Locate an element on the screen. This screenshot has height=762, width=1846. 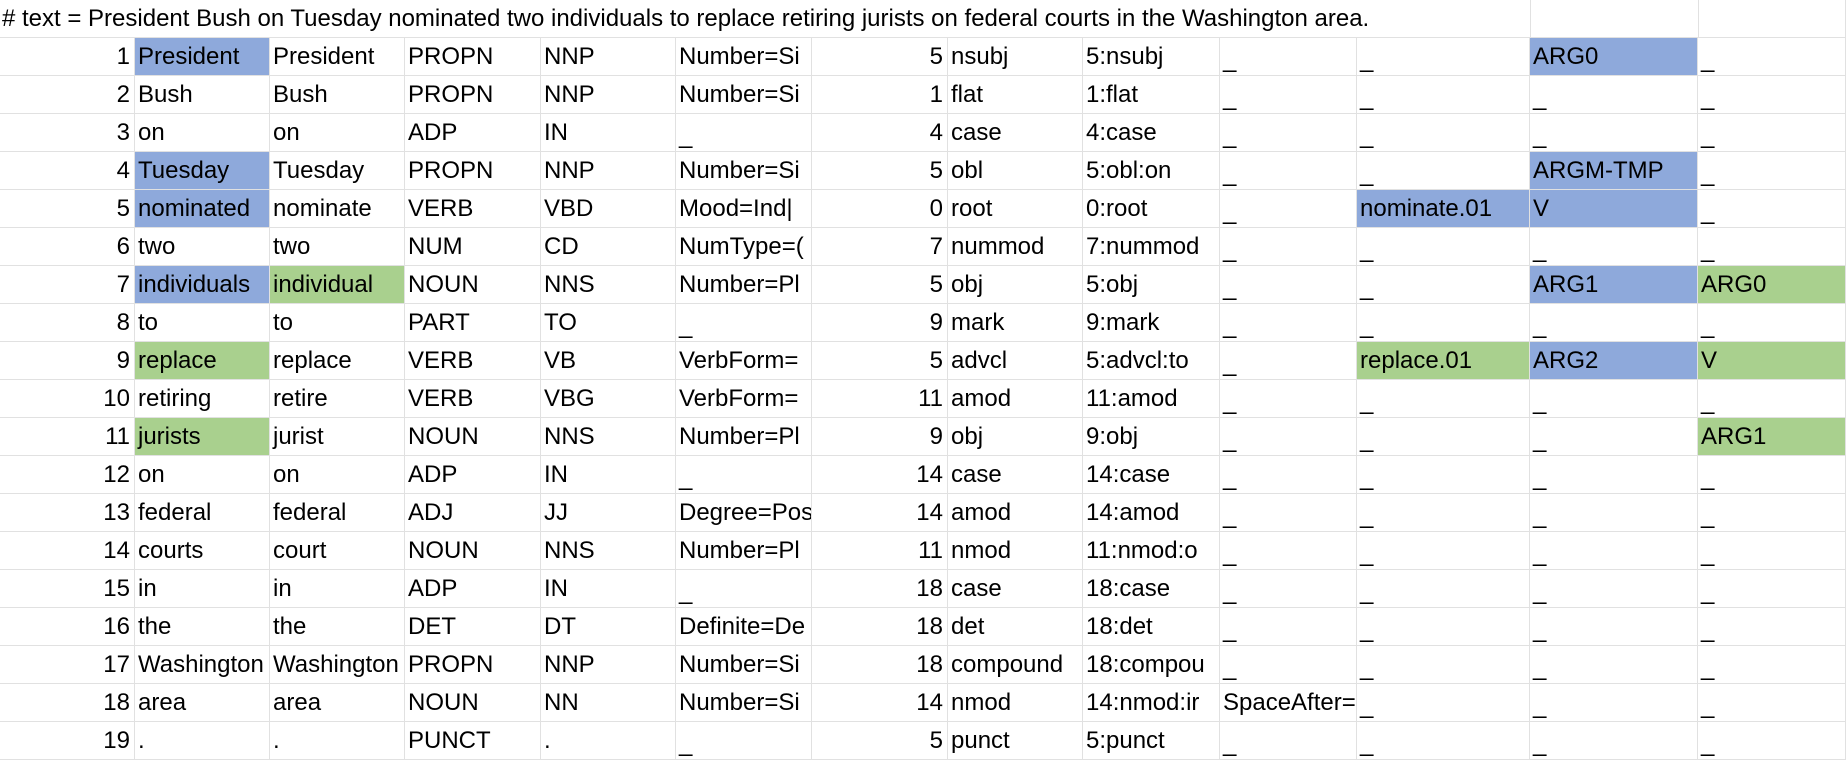
cell-deprel: punct is located at coordinates (1015, 741).